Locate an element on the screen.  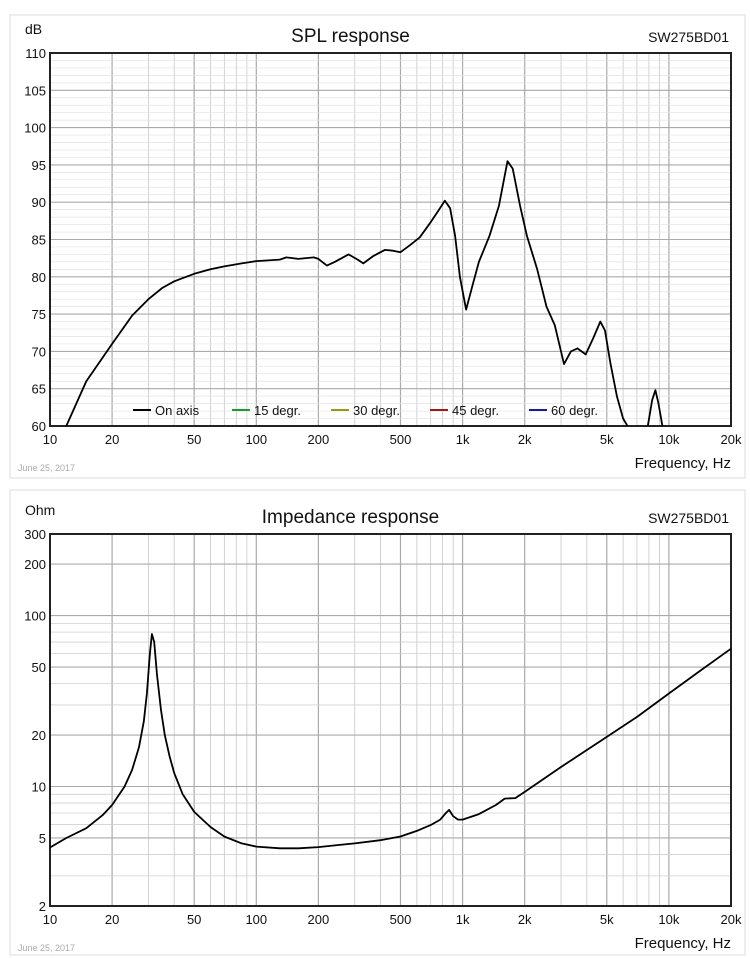
y-axis-label: Ohm is located at coordinates (40, 510).